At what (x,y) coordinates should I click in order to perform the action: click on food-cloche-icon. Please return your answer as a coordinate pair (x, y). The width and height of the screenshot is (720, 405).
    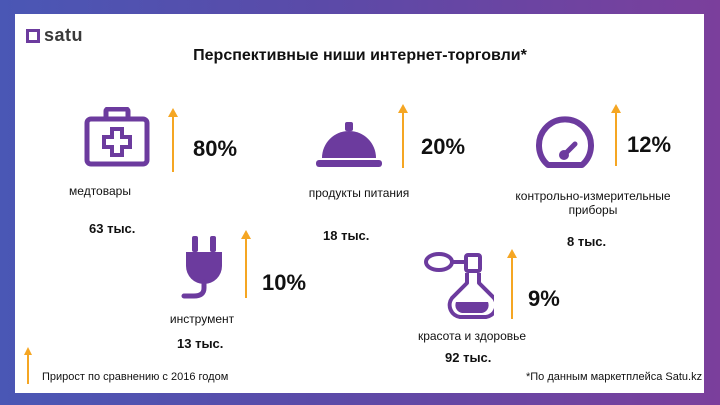
    Looking at the image, I should click on (349, 144).